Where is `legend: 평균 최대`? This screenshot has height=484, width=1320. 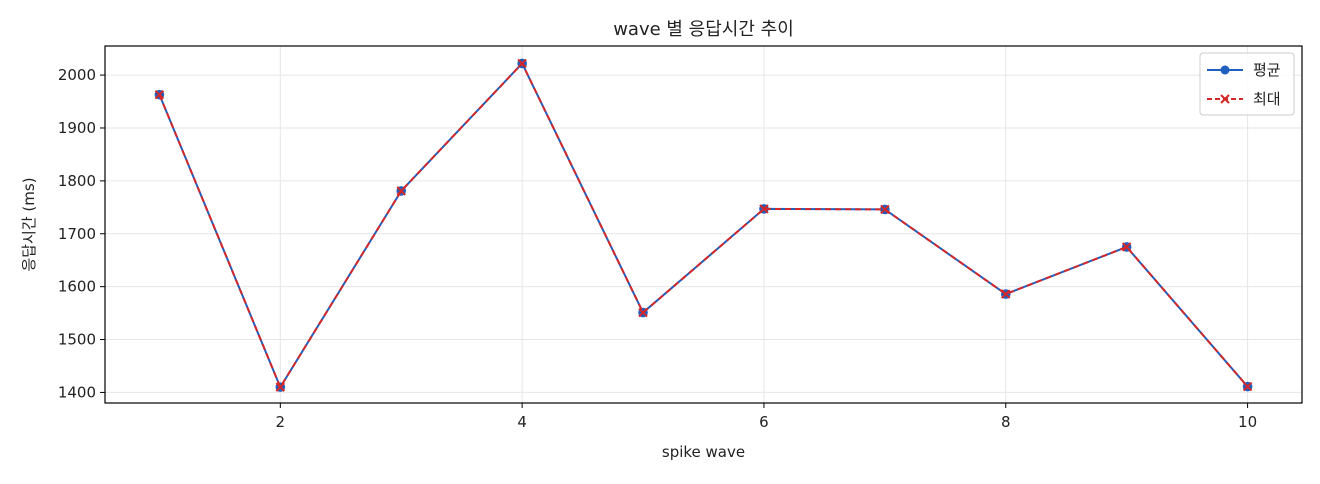 legend: 평균 최대 is located at coordinates (1247, 84).